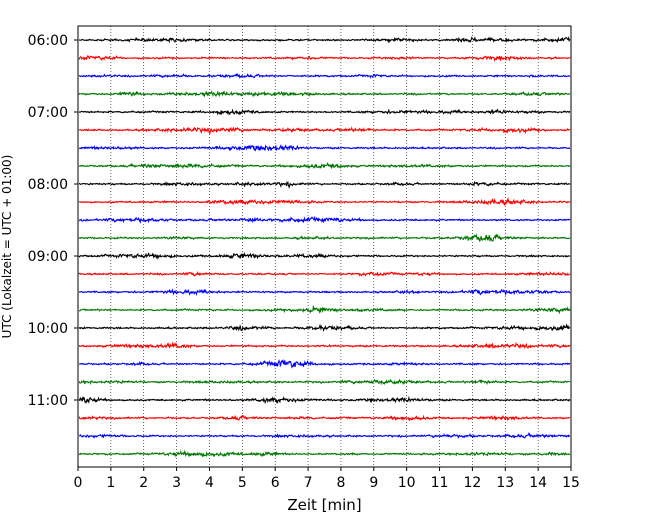 Image resolution: width=650 pixels, height=520 pixels. Describe the element at coordinates (440, 483) in the screenshot. I see `x-tick-label-11: 11` at that location.